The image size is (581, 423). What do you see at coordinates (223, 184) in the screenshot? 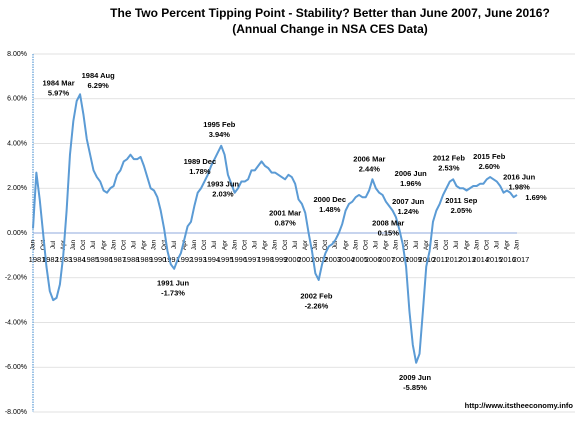
I see `annotation-date: 1993 Jun` at bounding box center [223, 184].